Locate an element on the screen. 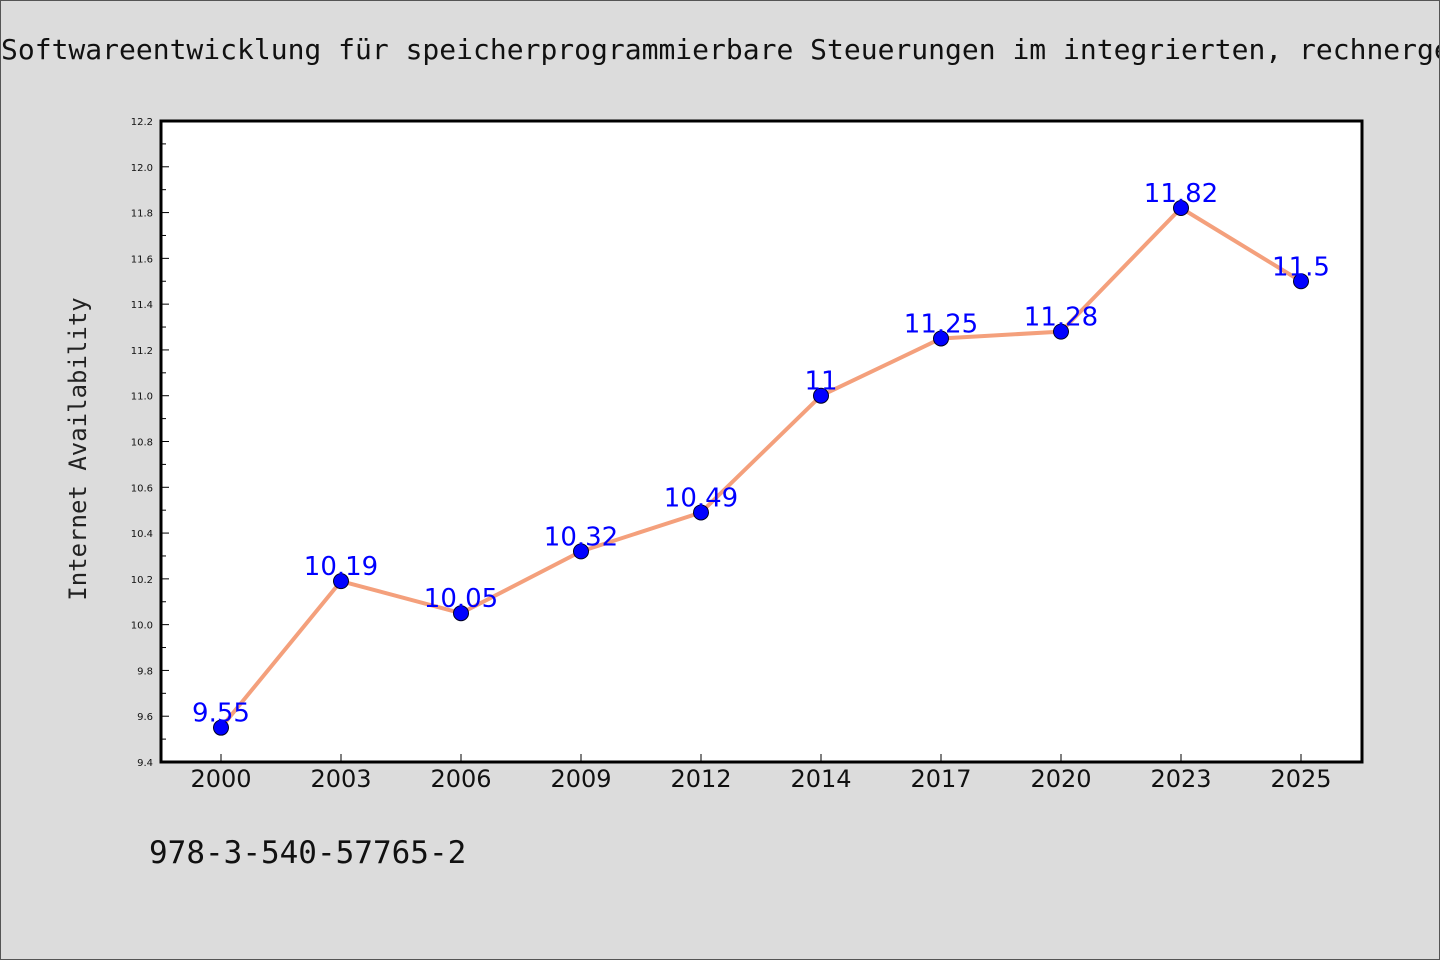 The height and width of the screenshot is (960, 1440). y-tick-label: 12.0 is located at coordinates (142, 168).